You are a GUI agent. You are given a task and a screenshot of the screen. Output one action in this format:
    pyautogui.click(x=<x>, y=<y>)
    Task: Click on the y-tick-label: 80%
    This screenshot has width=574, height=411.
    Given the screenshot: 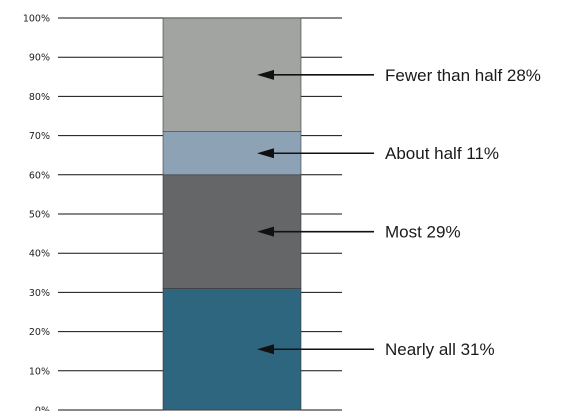 What is the action you would take?
    pyautogui.click(x=39, y=97)
    